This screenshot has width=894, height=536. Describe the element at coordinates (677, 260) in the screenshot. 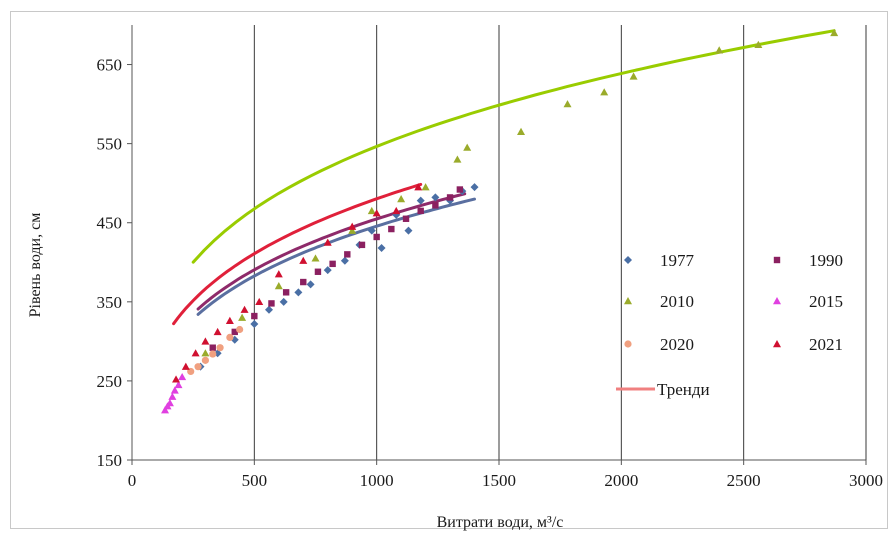

I see `legend-label-1977: 1977` at that location.